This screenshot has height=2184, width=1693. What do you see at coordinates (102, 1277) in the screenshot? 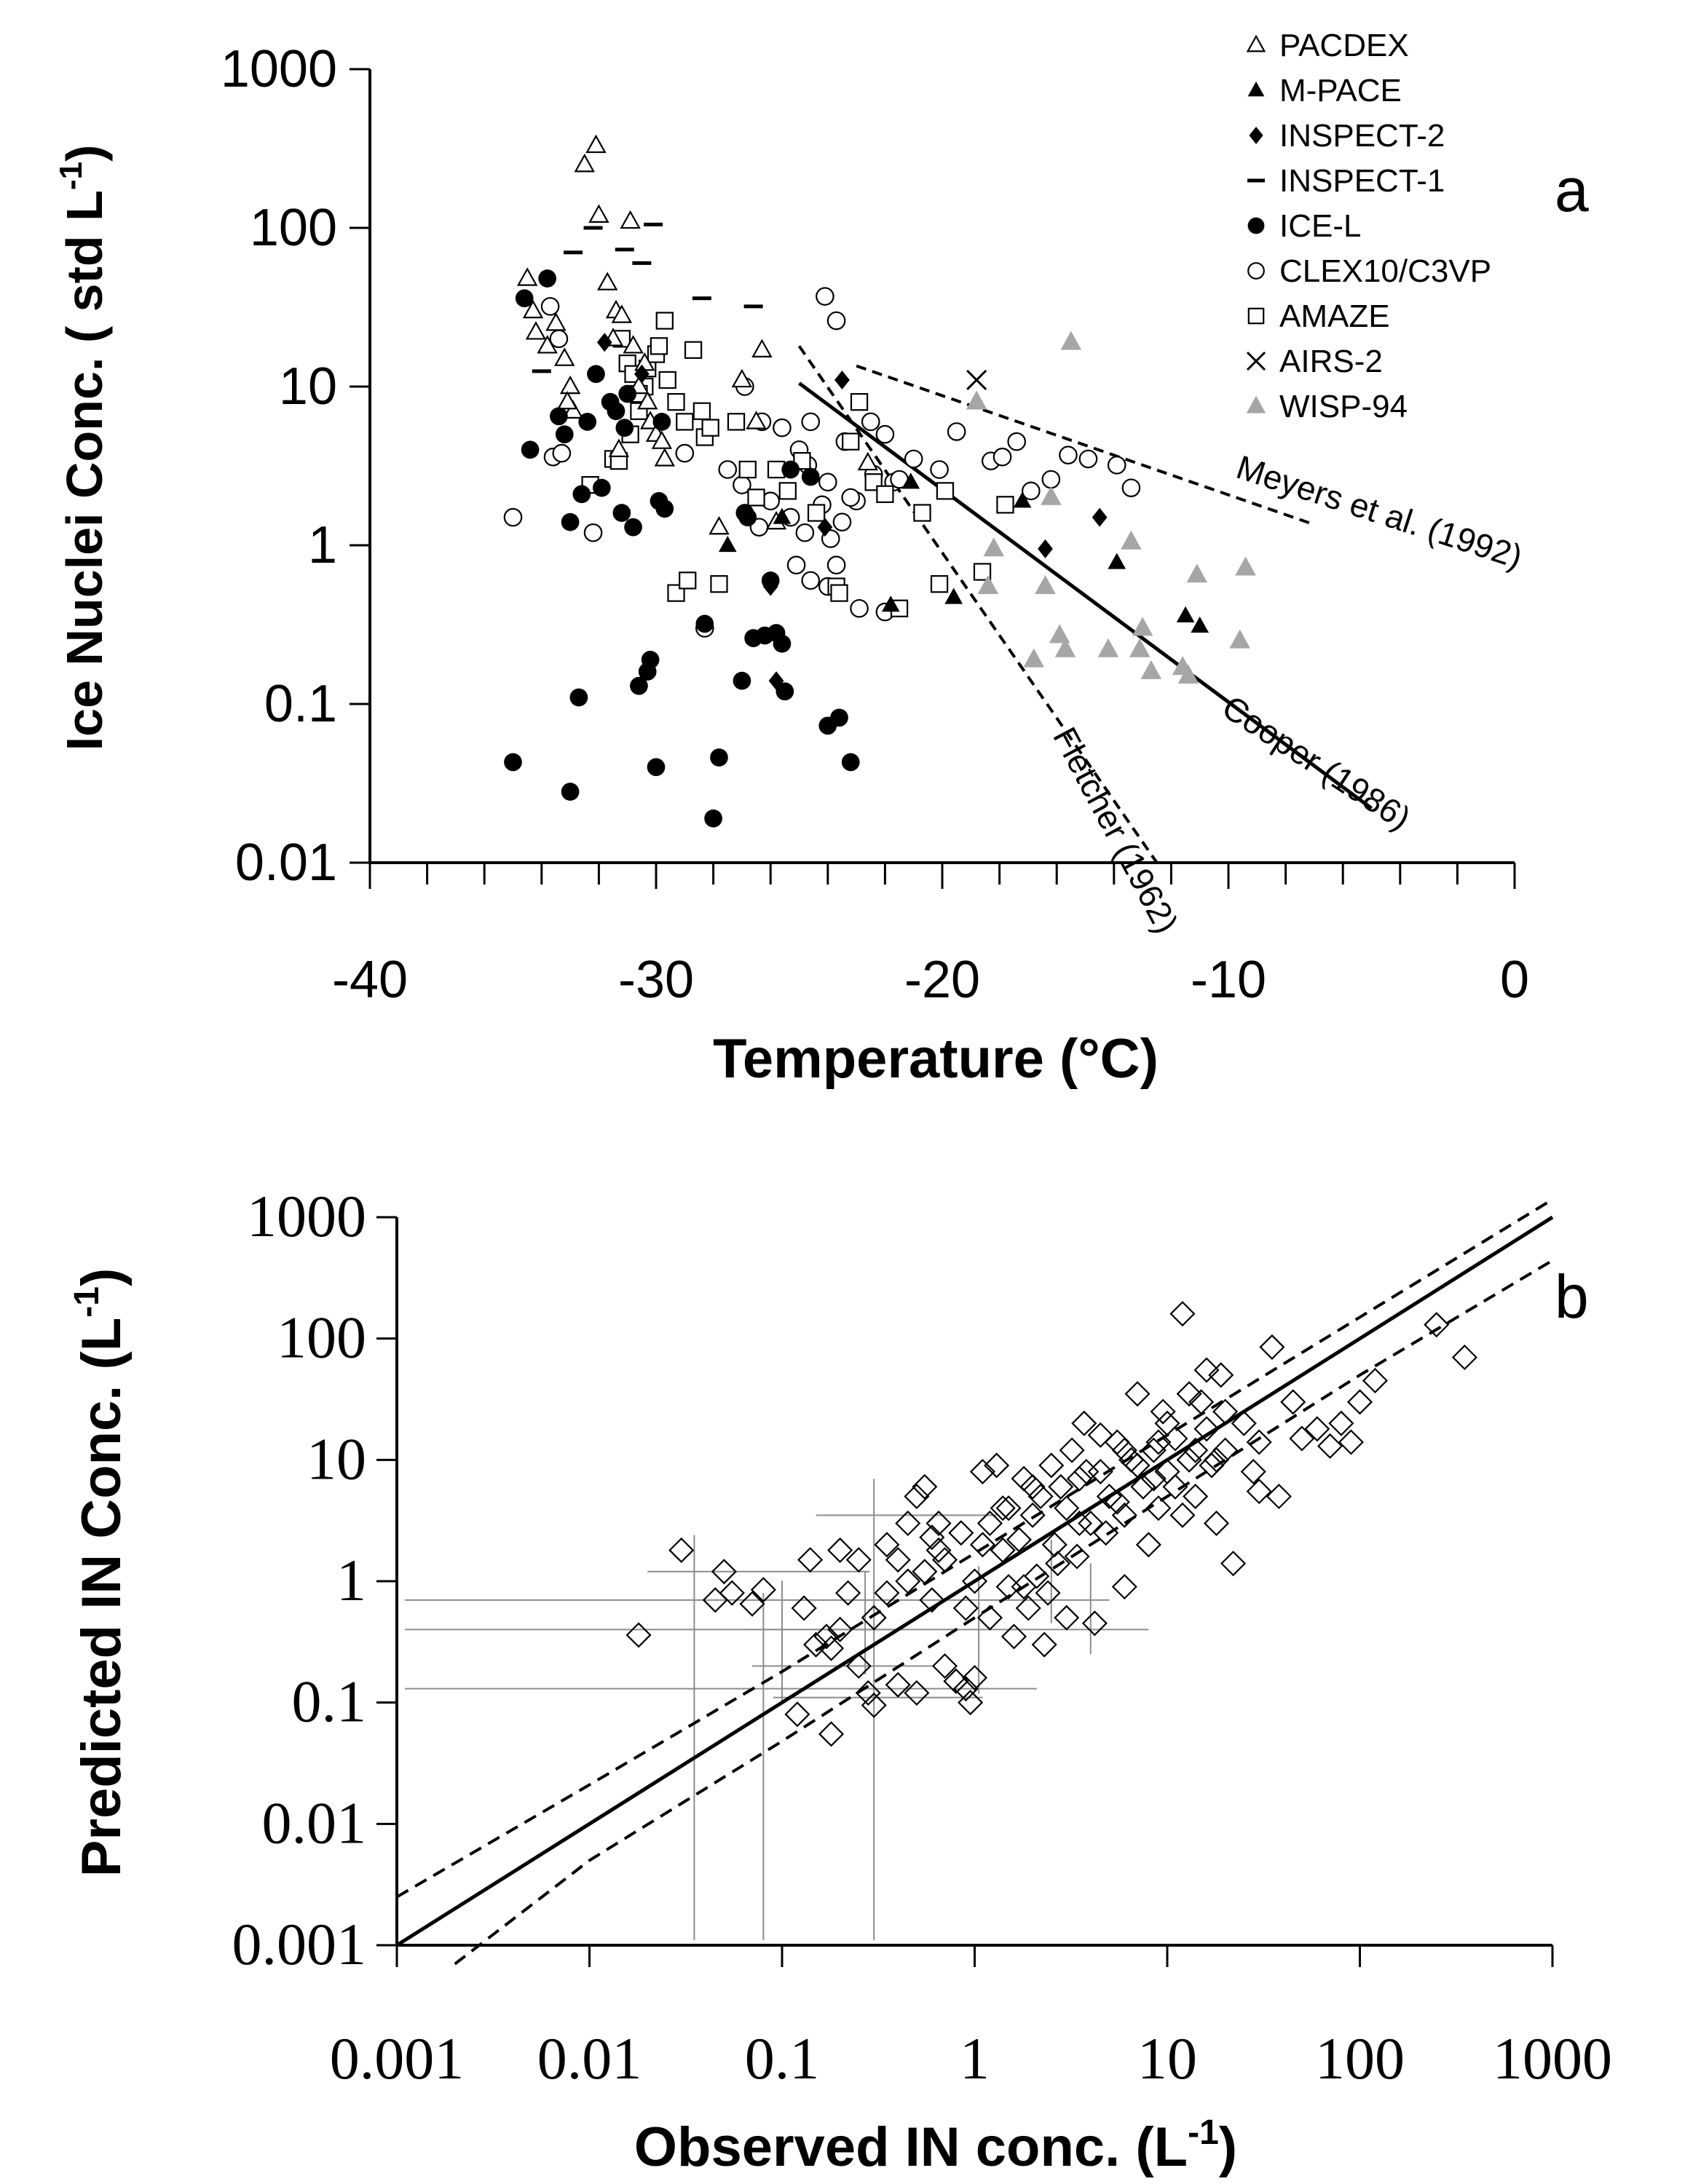
I see `panel-b-y-axis-label-tail: )` at bounding box center [102, 1277].